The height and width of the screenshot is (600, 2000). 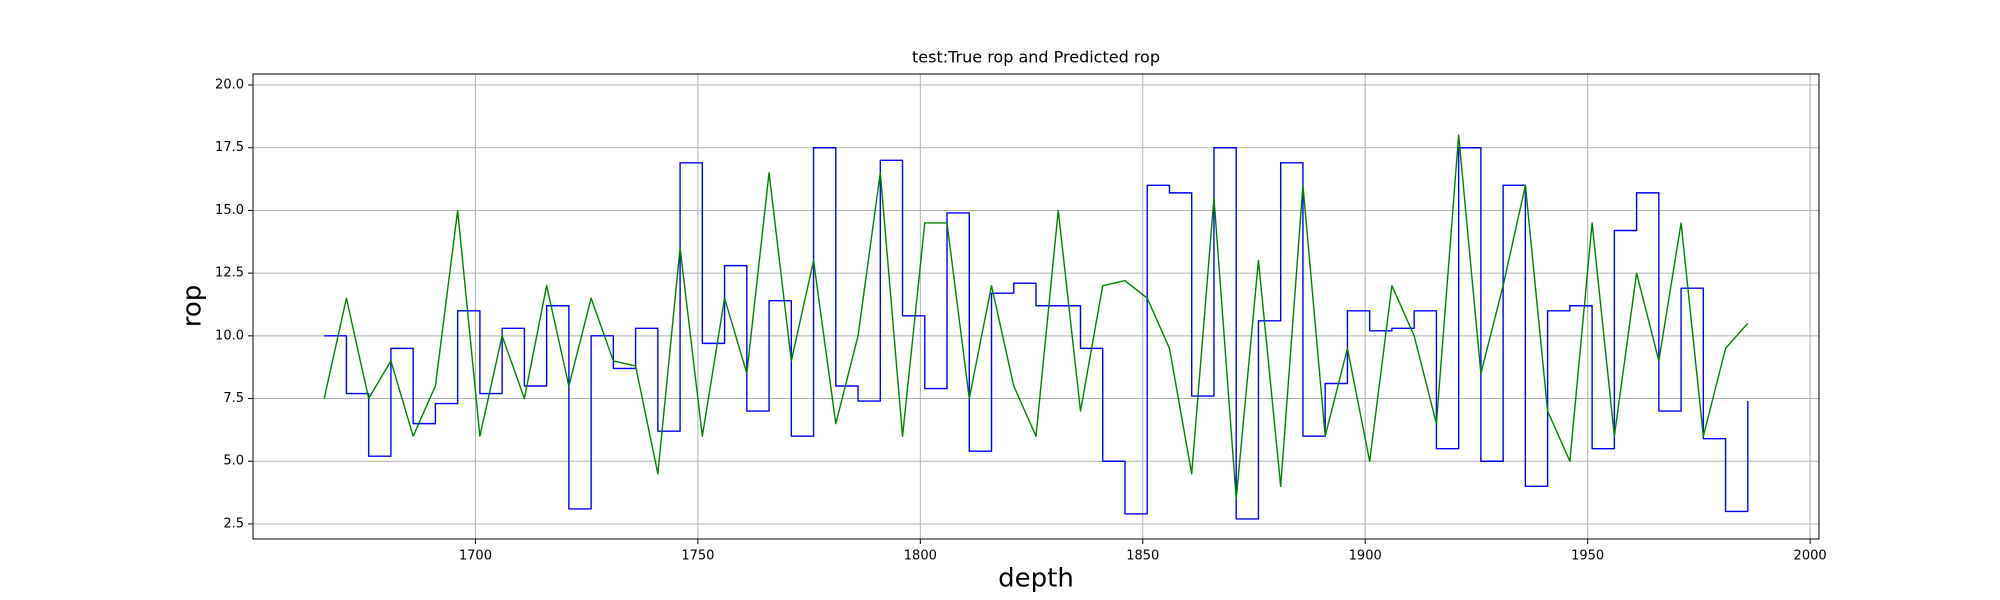 What do you see at coordinates (193, 306) in the screenshot?
I see `y-axis-label: rop` at bounding box center [193, 306].